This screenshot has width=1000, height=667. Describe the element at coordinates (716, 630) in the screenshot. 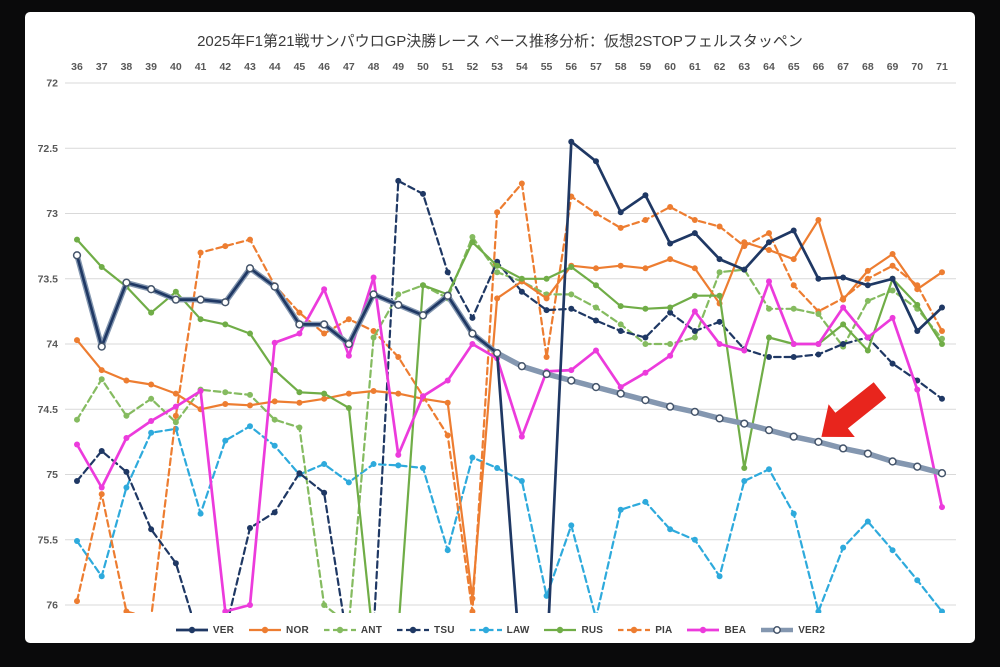

I see `legend-item-BEA: BEA` at that location.